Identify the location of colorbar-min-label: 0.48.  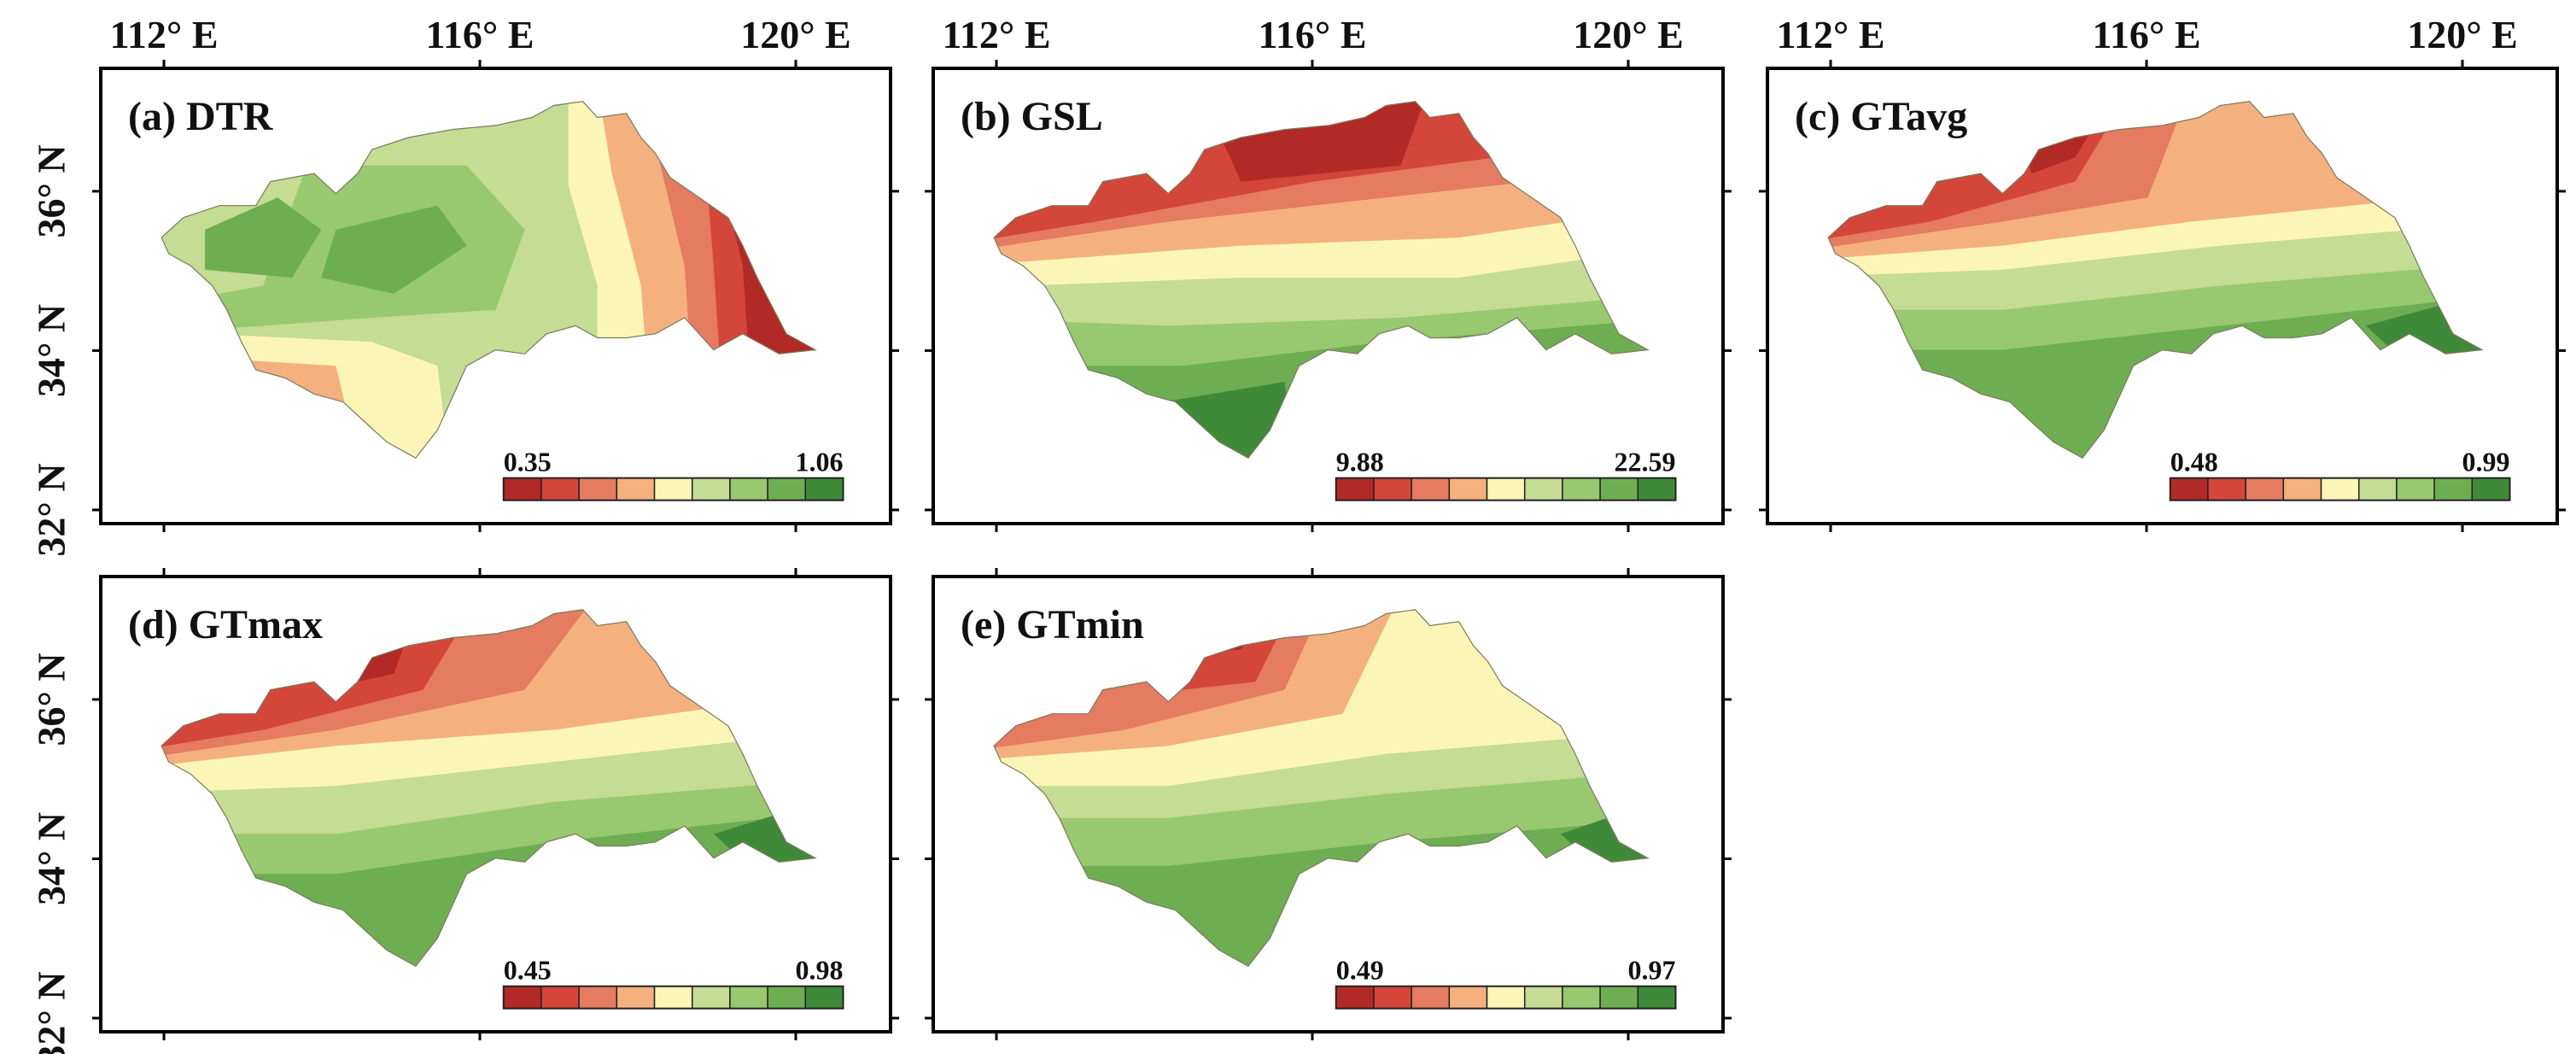
(2194, 462).